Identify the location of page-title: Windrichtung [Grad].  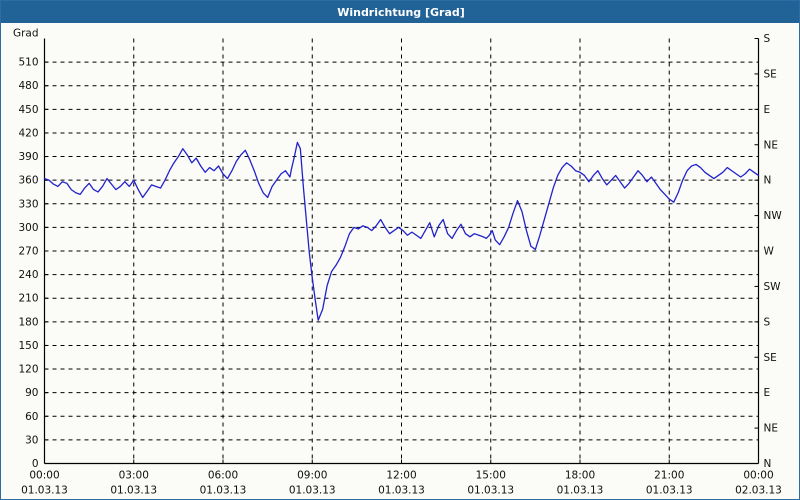
(401, 12).